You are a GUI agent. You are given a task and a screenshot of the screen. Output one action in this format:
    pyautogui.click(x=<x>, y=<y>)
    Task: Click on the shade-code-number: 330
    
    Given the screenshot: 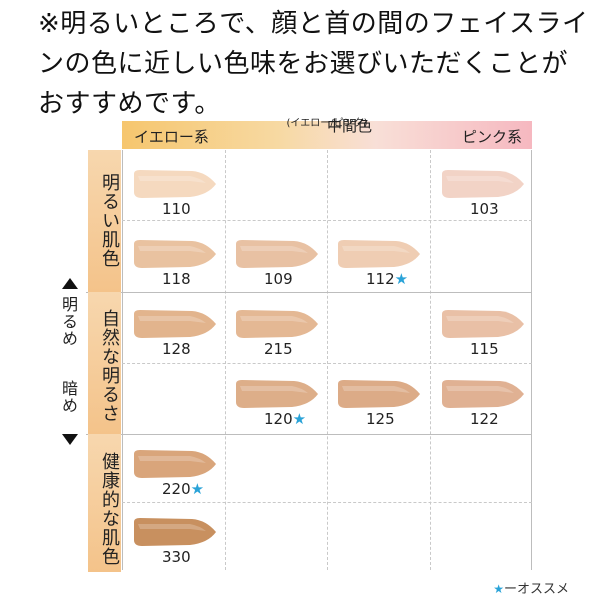 What is the action you would take?
    pyautogui.click(x=176, y=557)
    